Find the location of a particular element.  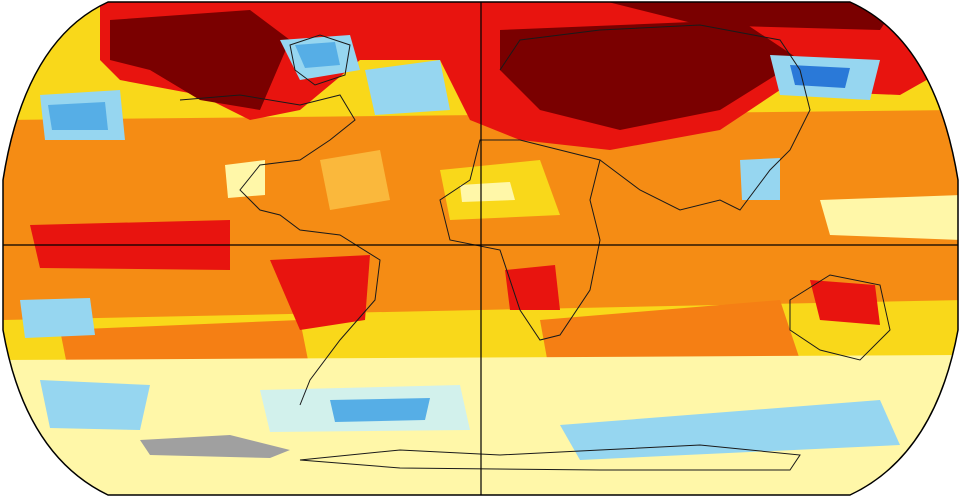

sahara-pale is located at coordinates (487, 192).